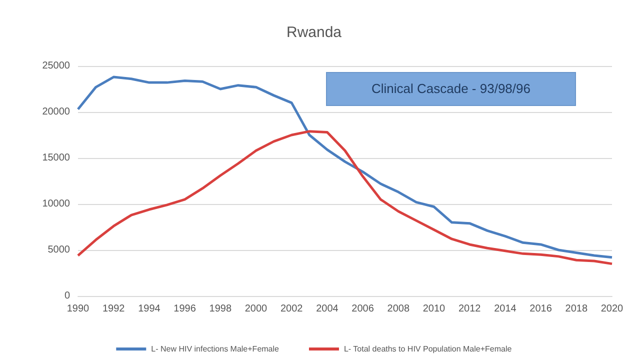 The image size is (628, 362). Describe the element at coordinates (215, 349) in the screenshot. I see `legend-label: L- New HIV infections Male+Female` at that location.